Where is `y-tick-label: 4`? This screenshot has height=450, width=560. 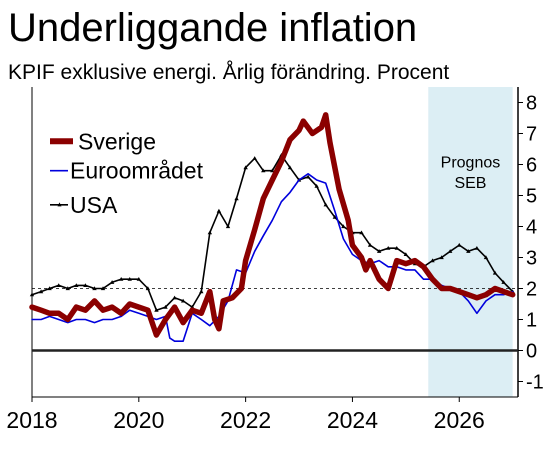
y-tick-label: 4 is located at coordinates (531, 228).